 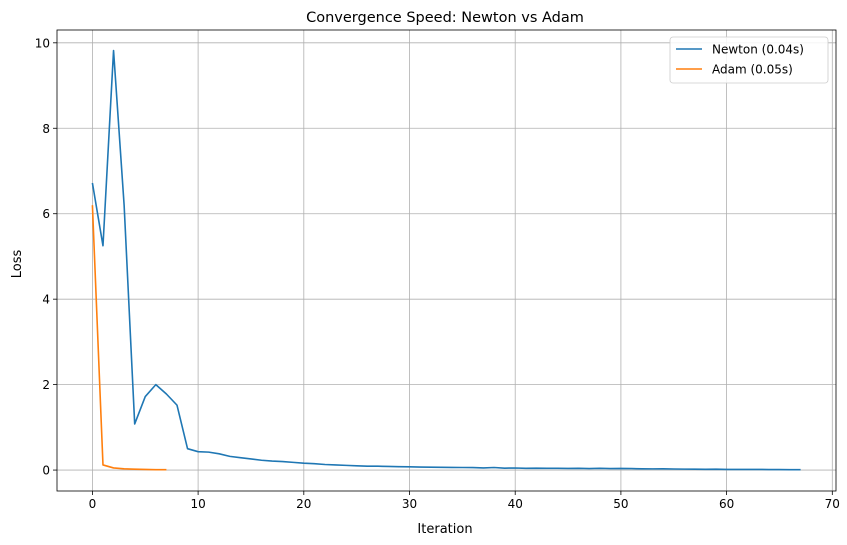 I want to click on legend: Newton (0.04s) Adam (0.05s), so click(x=749, y=60).